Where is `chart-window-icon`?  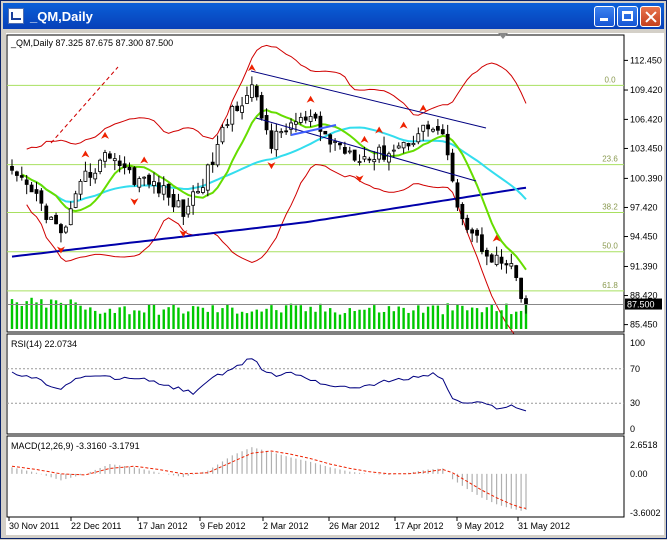 chart-window-icon is located at coordinates (16, 16).